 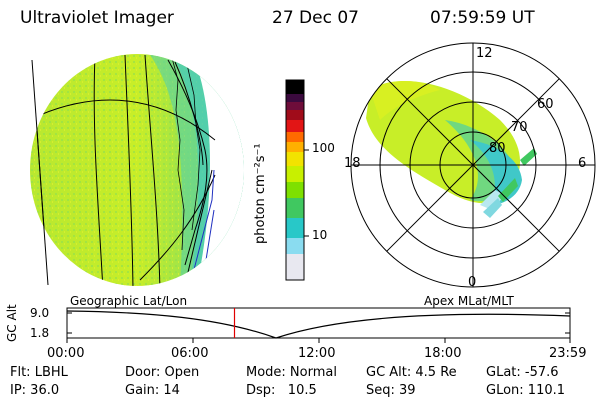 I want to click on info-gc-alt: GC Alt: 4.5 Re, so click(x=411, y=372).